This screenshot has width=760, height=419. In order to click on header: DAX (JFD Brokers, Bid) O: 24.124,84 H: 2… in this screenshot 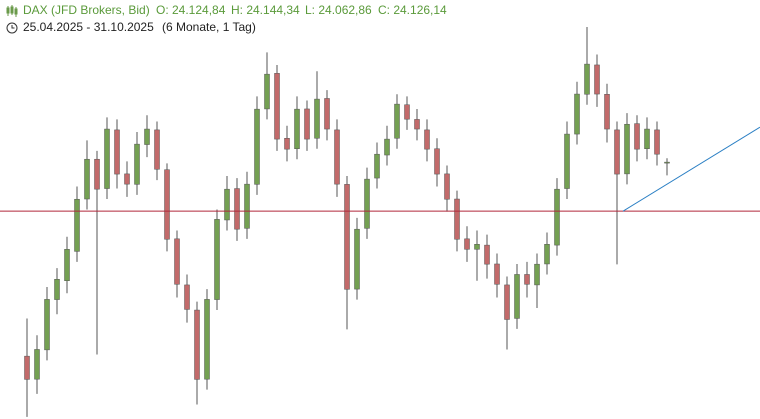, I will do `click(226, 18)`.